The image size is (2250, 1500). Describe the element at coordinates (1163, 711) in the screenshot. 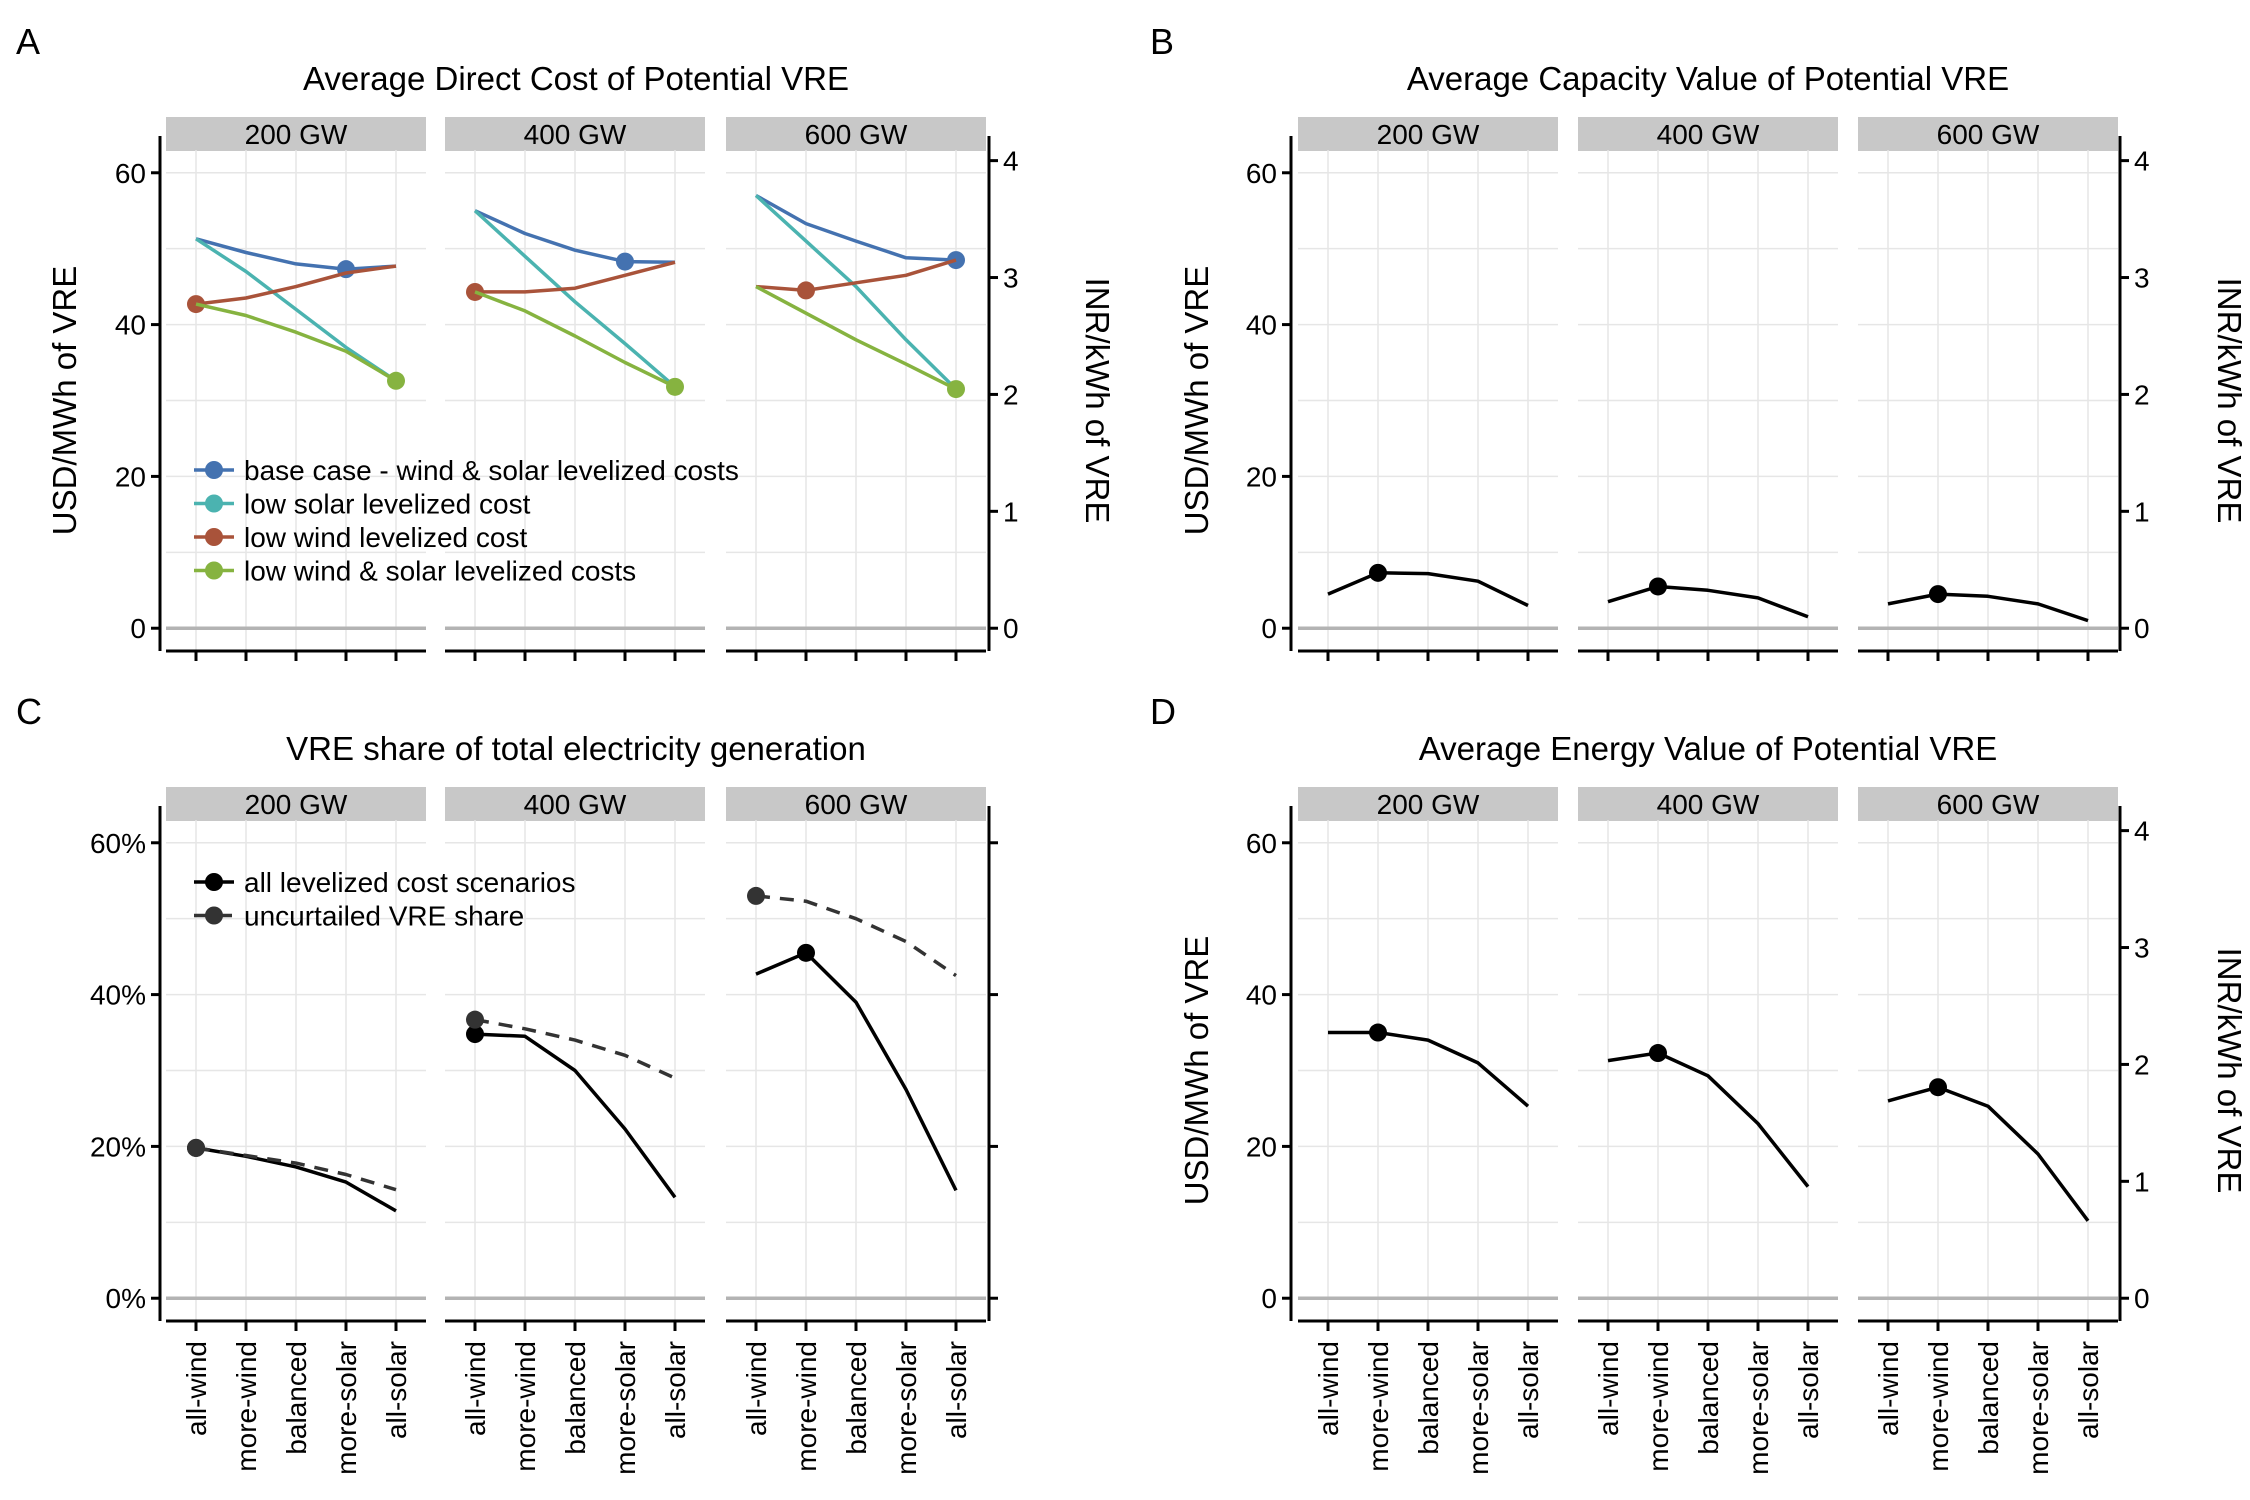

I see `panel-letter: D` at that location.